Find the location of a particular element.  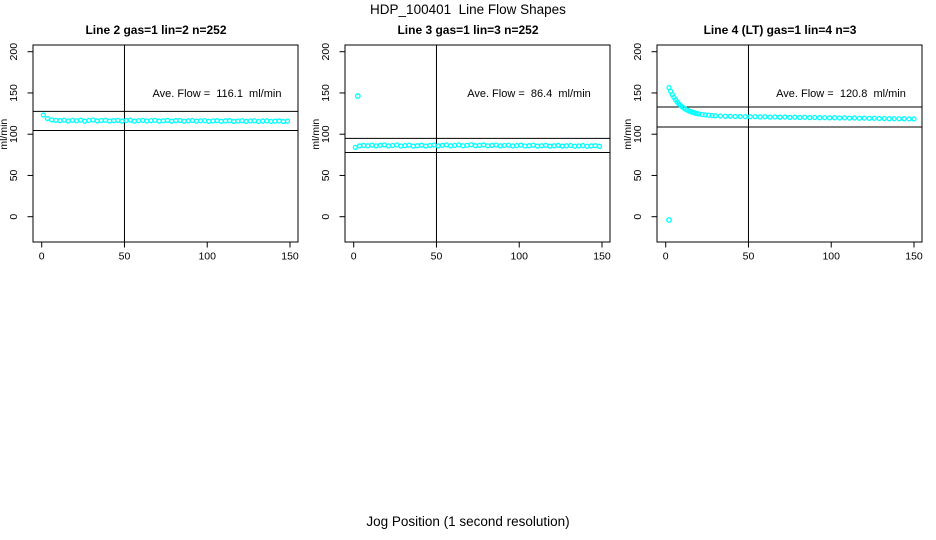

subplot-line4-title: Line 4 (LT) gas=1 lin=4 n=3 is located at coordinates (780, 30).